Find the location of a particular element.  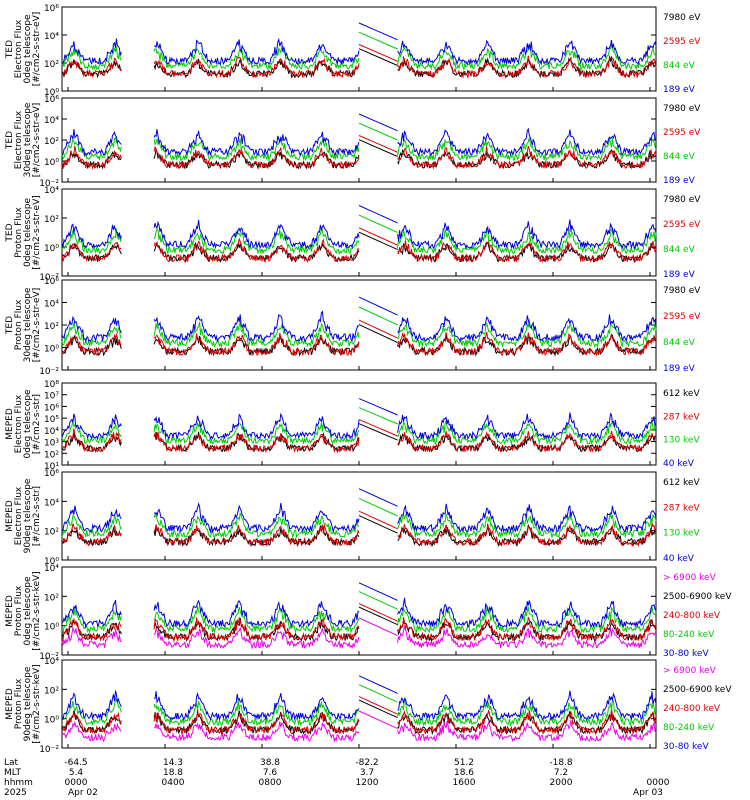

y-axis-label: [#/cm2-s-str] is located at coordinates (37, 516).